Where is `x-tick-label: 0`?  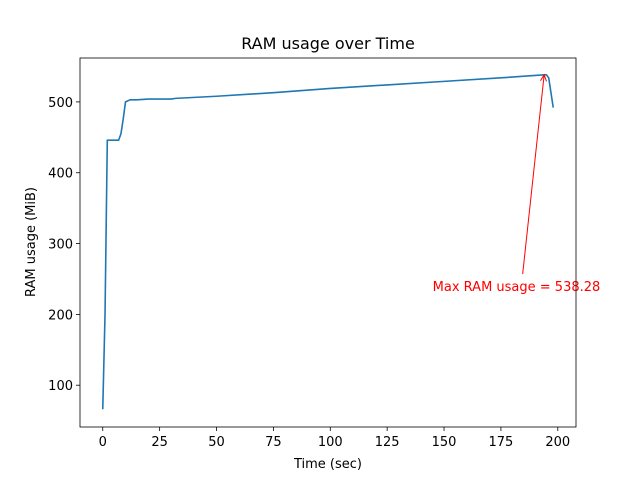
x-tick-label: 0 is located at coordinates (103, 442).